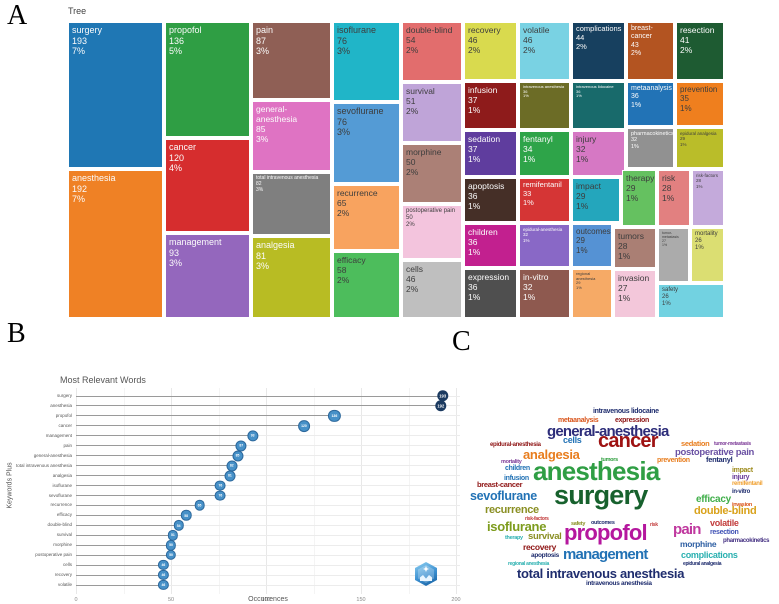 The height and width of the screenshot is (604, 779). Describe the element at coordinates (543, 229) in the screenshot. I see `cell-label: epidural-anesthesia` at that location.